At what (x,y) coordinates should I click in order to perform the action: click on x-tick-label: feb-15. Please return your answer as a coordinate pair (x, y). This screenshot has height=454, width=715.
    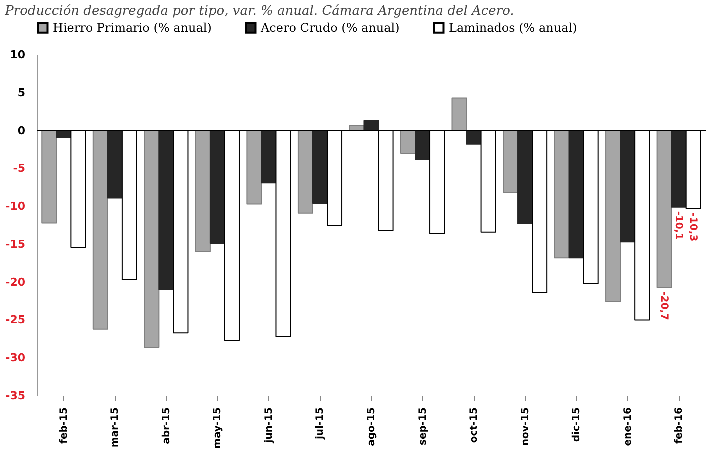
    Looking at the image, I should click on (64, 425).